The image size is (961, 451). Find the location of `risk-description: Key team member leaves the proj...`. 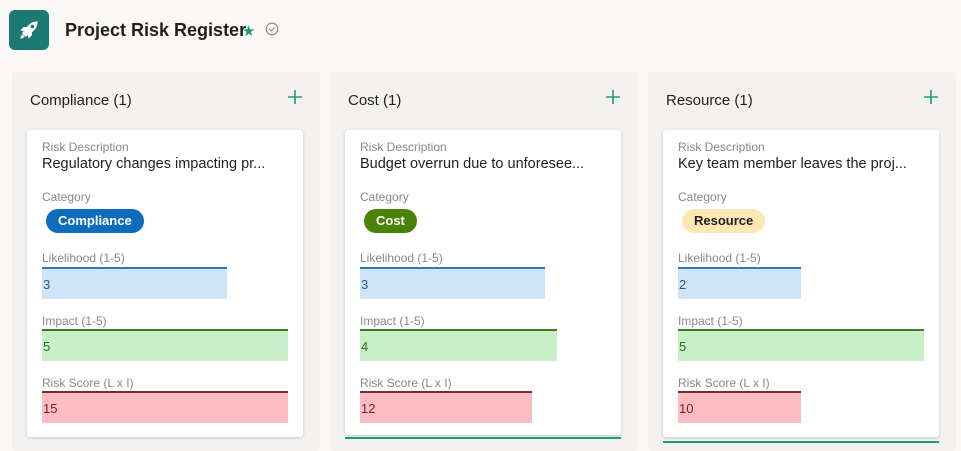

risk-description: Key team member leaves the proj... is located at coordinates (792, 164).